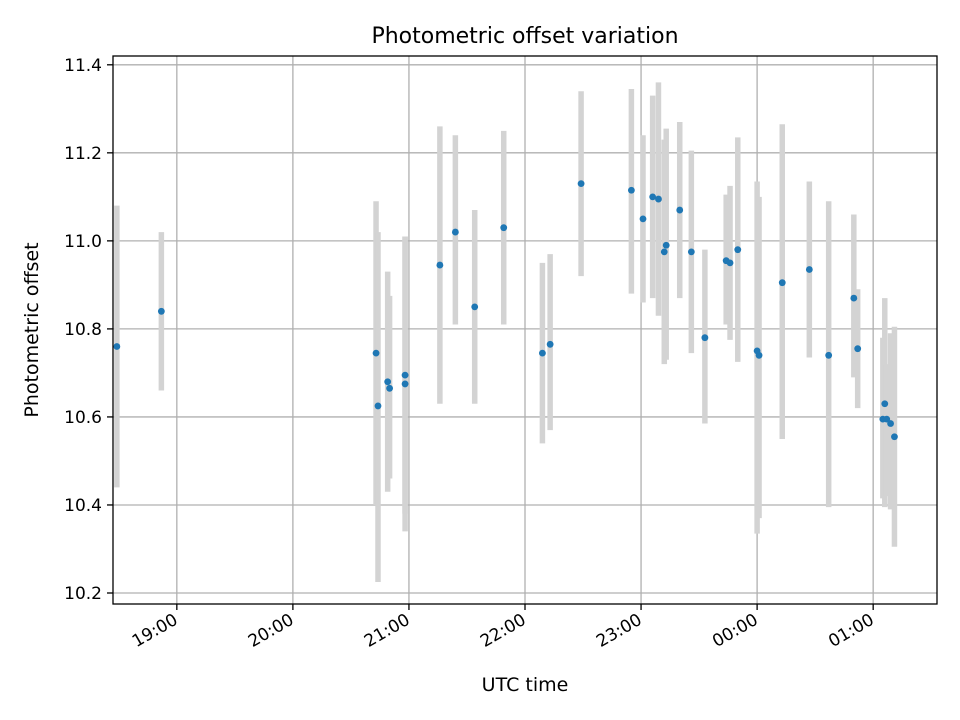 This screenshot has width=960, height=720. What do you see at coordinates (83, 330) in the screenshot?
I see `y-tick-label: 10.8` at bounding box center [83, 330].